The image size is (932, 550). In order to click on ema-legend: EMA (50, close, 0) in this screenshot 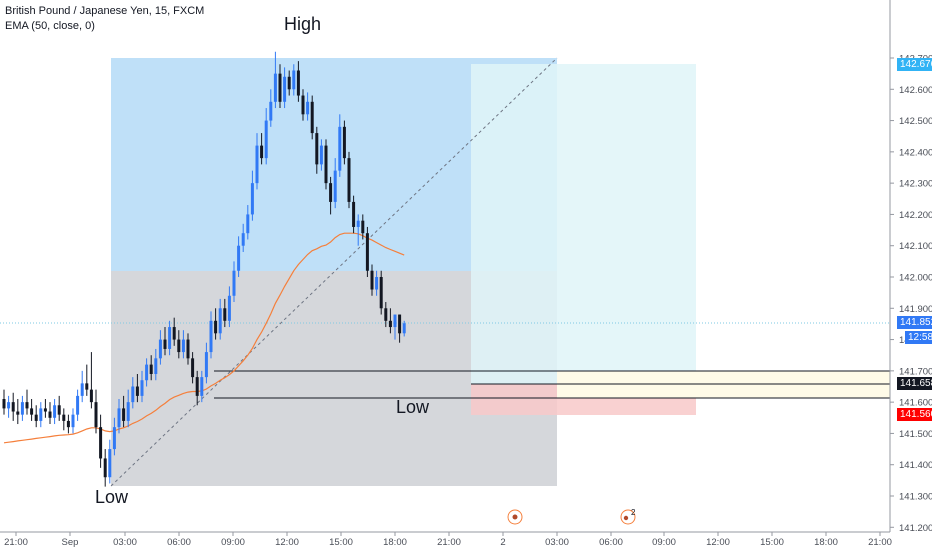, I will do `click(50, 26)`.